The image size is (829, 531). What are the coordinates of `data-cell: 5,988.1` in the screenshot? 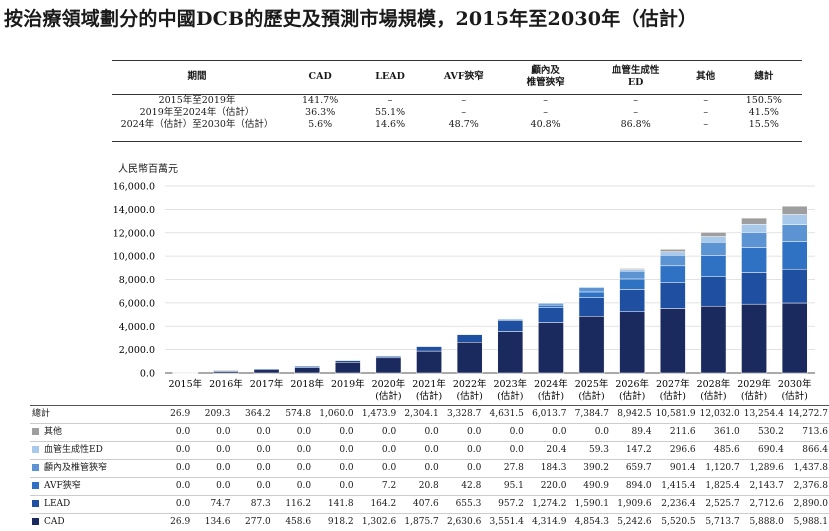 It's located at (807, 522).